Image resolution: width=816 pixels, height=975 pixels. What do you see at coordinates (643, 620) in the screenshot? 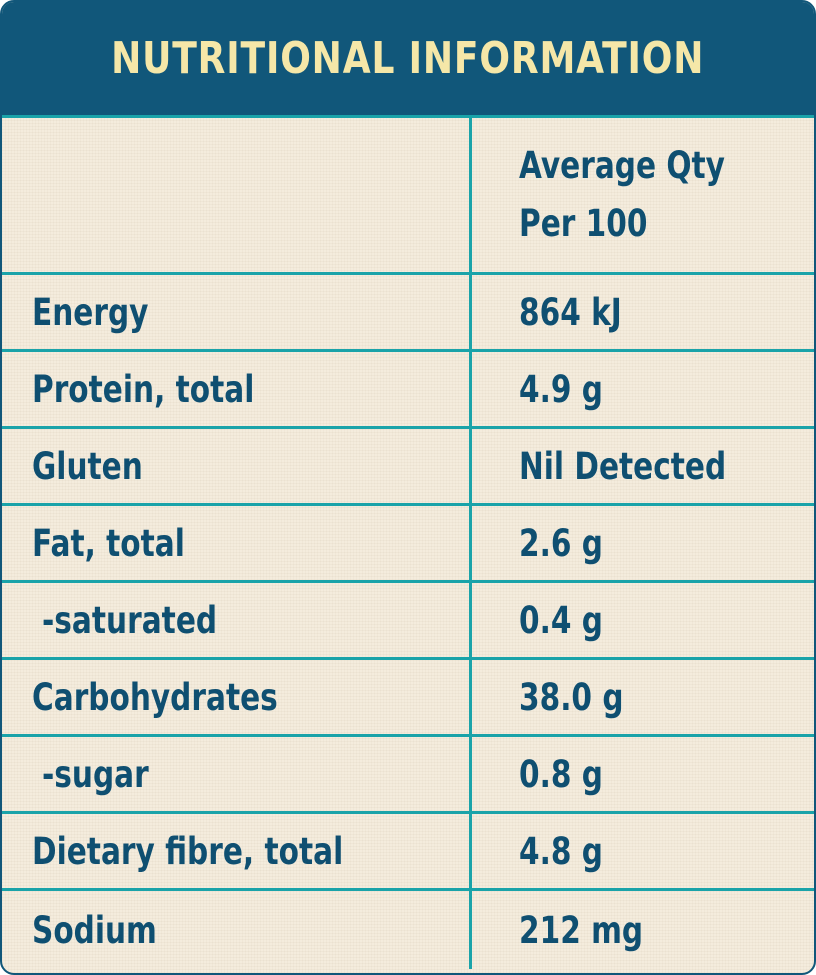
I see `row-value-cell: 0.4 g` at bounding box center [643, 620].